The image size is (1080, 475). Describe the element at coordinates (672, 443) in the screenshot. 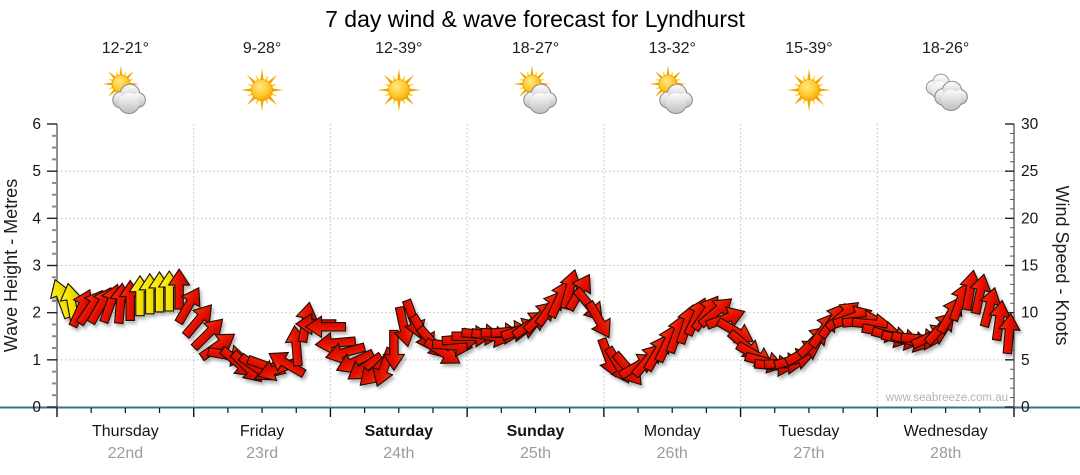

I see `day-label: Monday 26th` at that location.